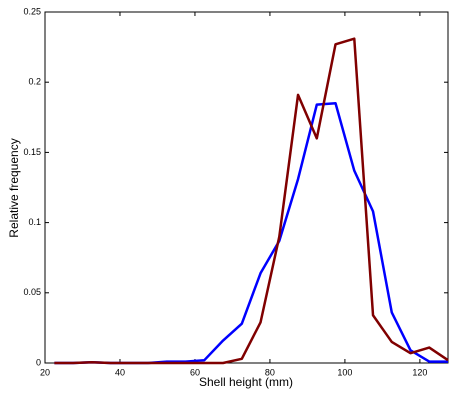 This screenshot has height=400, width=449. I want to click on y-tick-label: 0.05, so click(32, 292).